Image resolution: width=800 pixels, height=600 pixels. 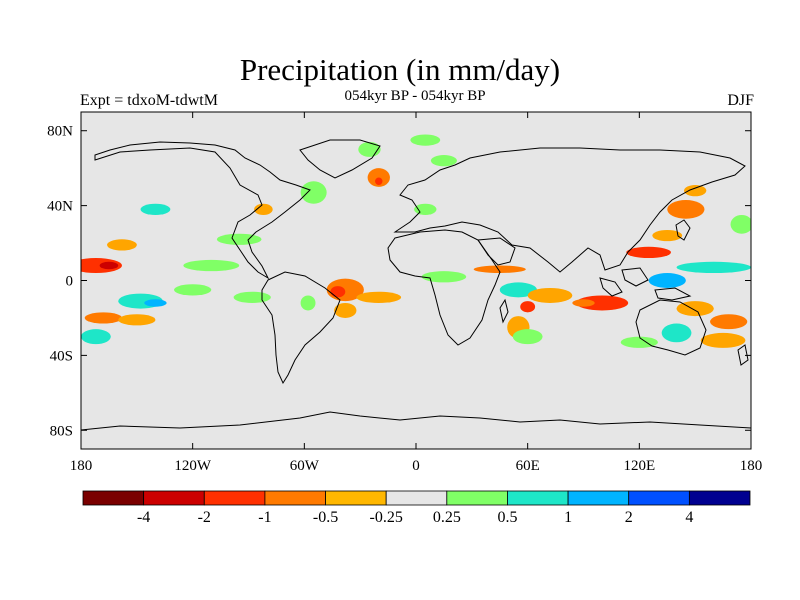 I want to click on legend-label: 0.25, so click(x=447, y=517).